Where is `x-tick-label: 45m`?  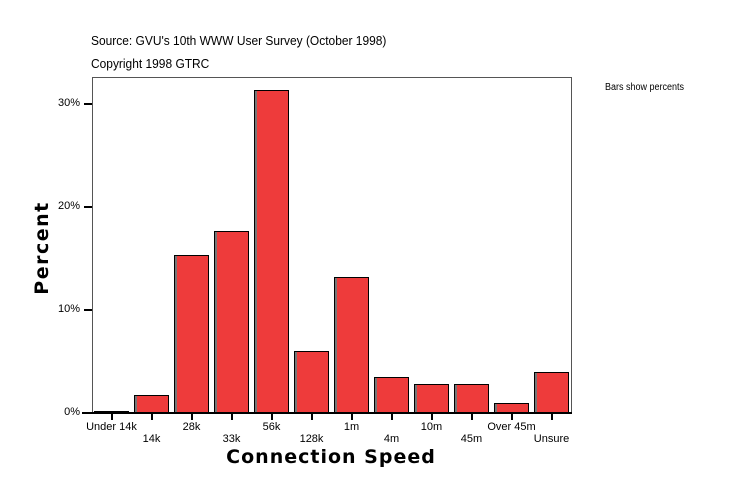
x-tick-label: 45m is located at coordinates (471, 439).